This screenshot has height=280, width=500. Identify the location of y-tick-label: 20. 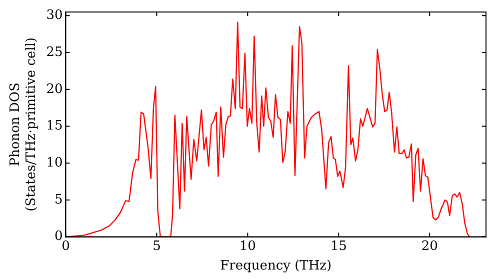
(54, 89).